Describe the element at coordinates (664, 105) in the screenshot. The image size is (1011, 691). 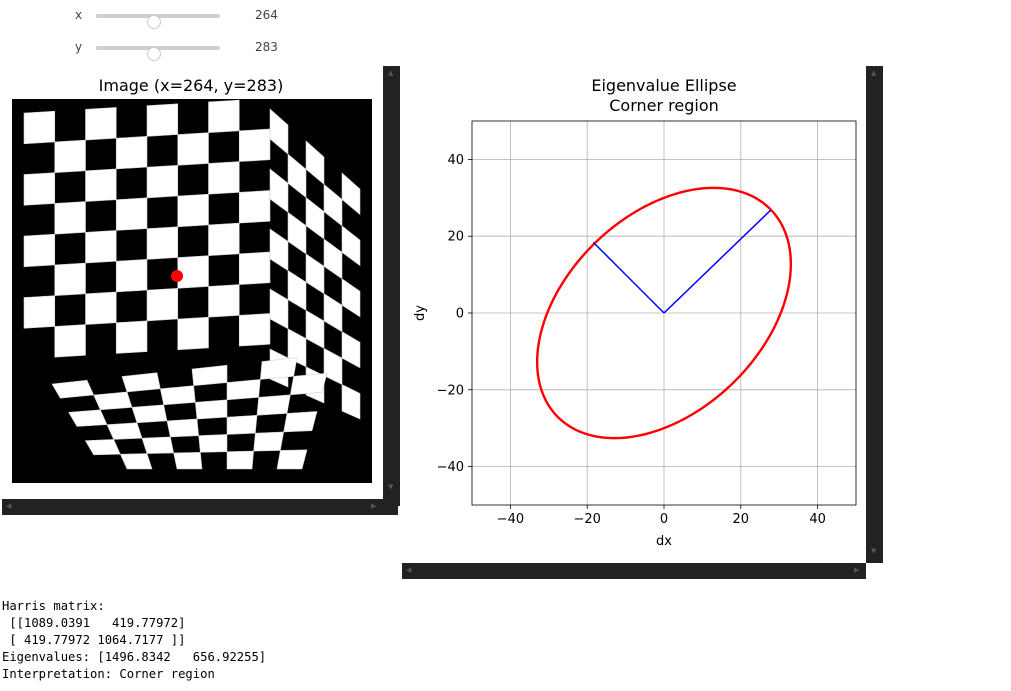
I see `chart-subtitle: Corner region` at that location.